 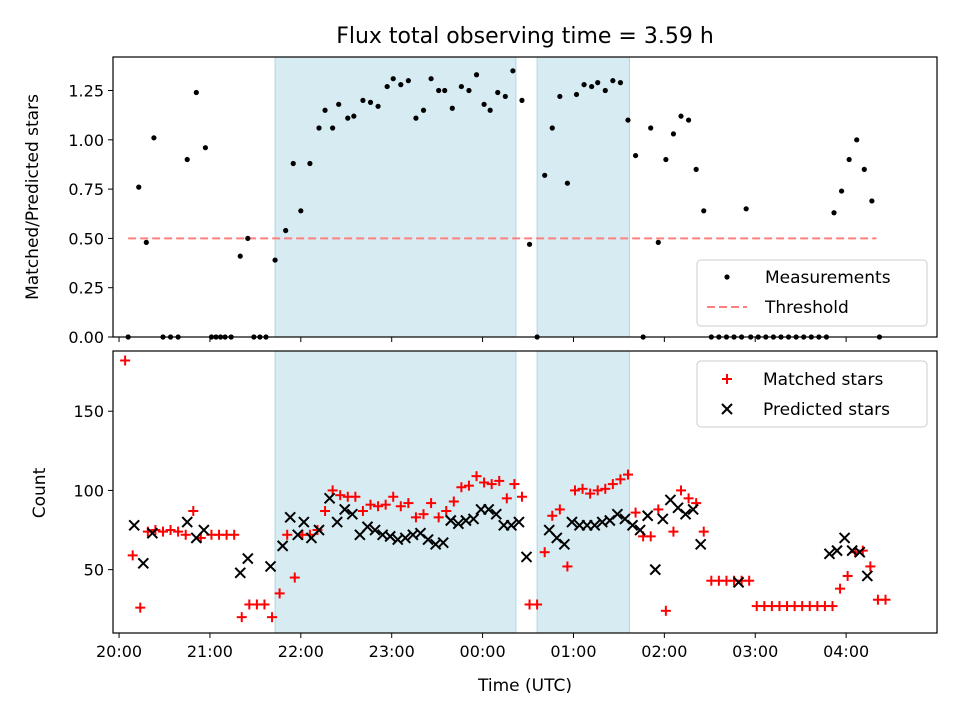 I want to click on legend-label: Predicted stars, so click(x=826, y=410).